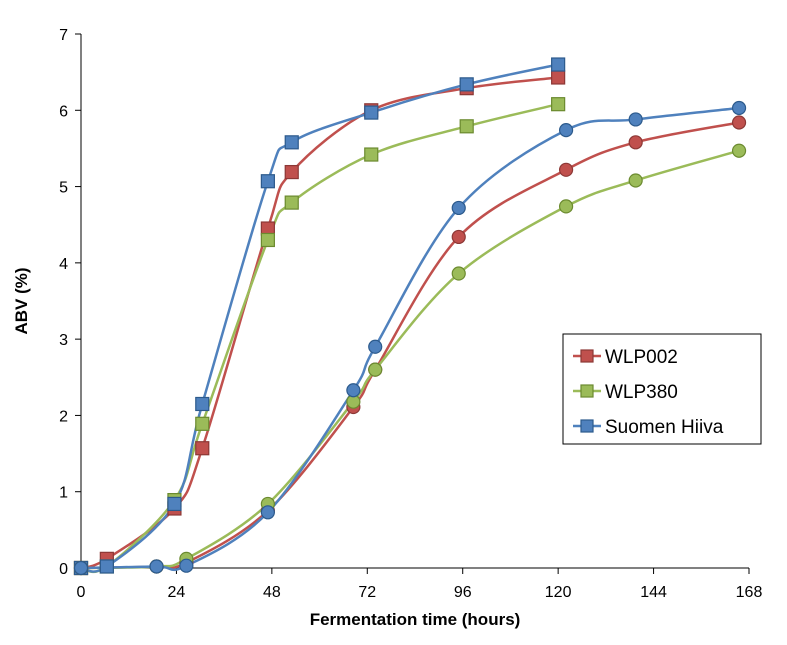 This screenshot has height=645, width=787. Describe the element at coordinates (641, 357) in the screenshot. I see `legend-label: WLP002` at that location.